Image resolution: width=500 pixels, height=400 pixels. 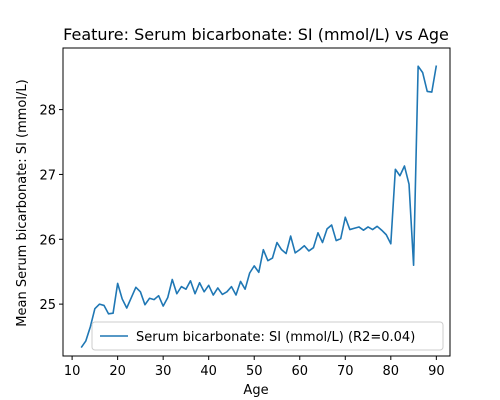 What do you see at coordinates (208, 371) in the screenshot?
I see `x-tick-label: 40` at bounding box center [208, 371].